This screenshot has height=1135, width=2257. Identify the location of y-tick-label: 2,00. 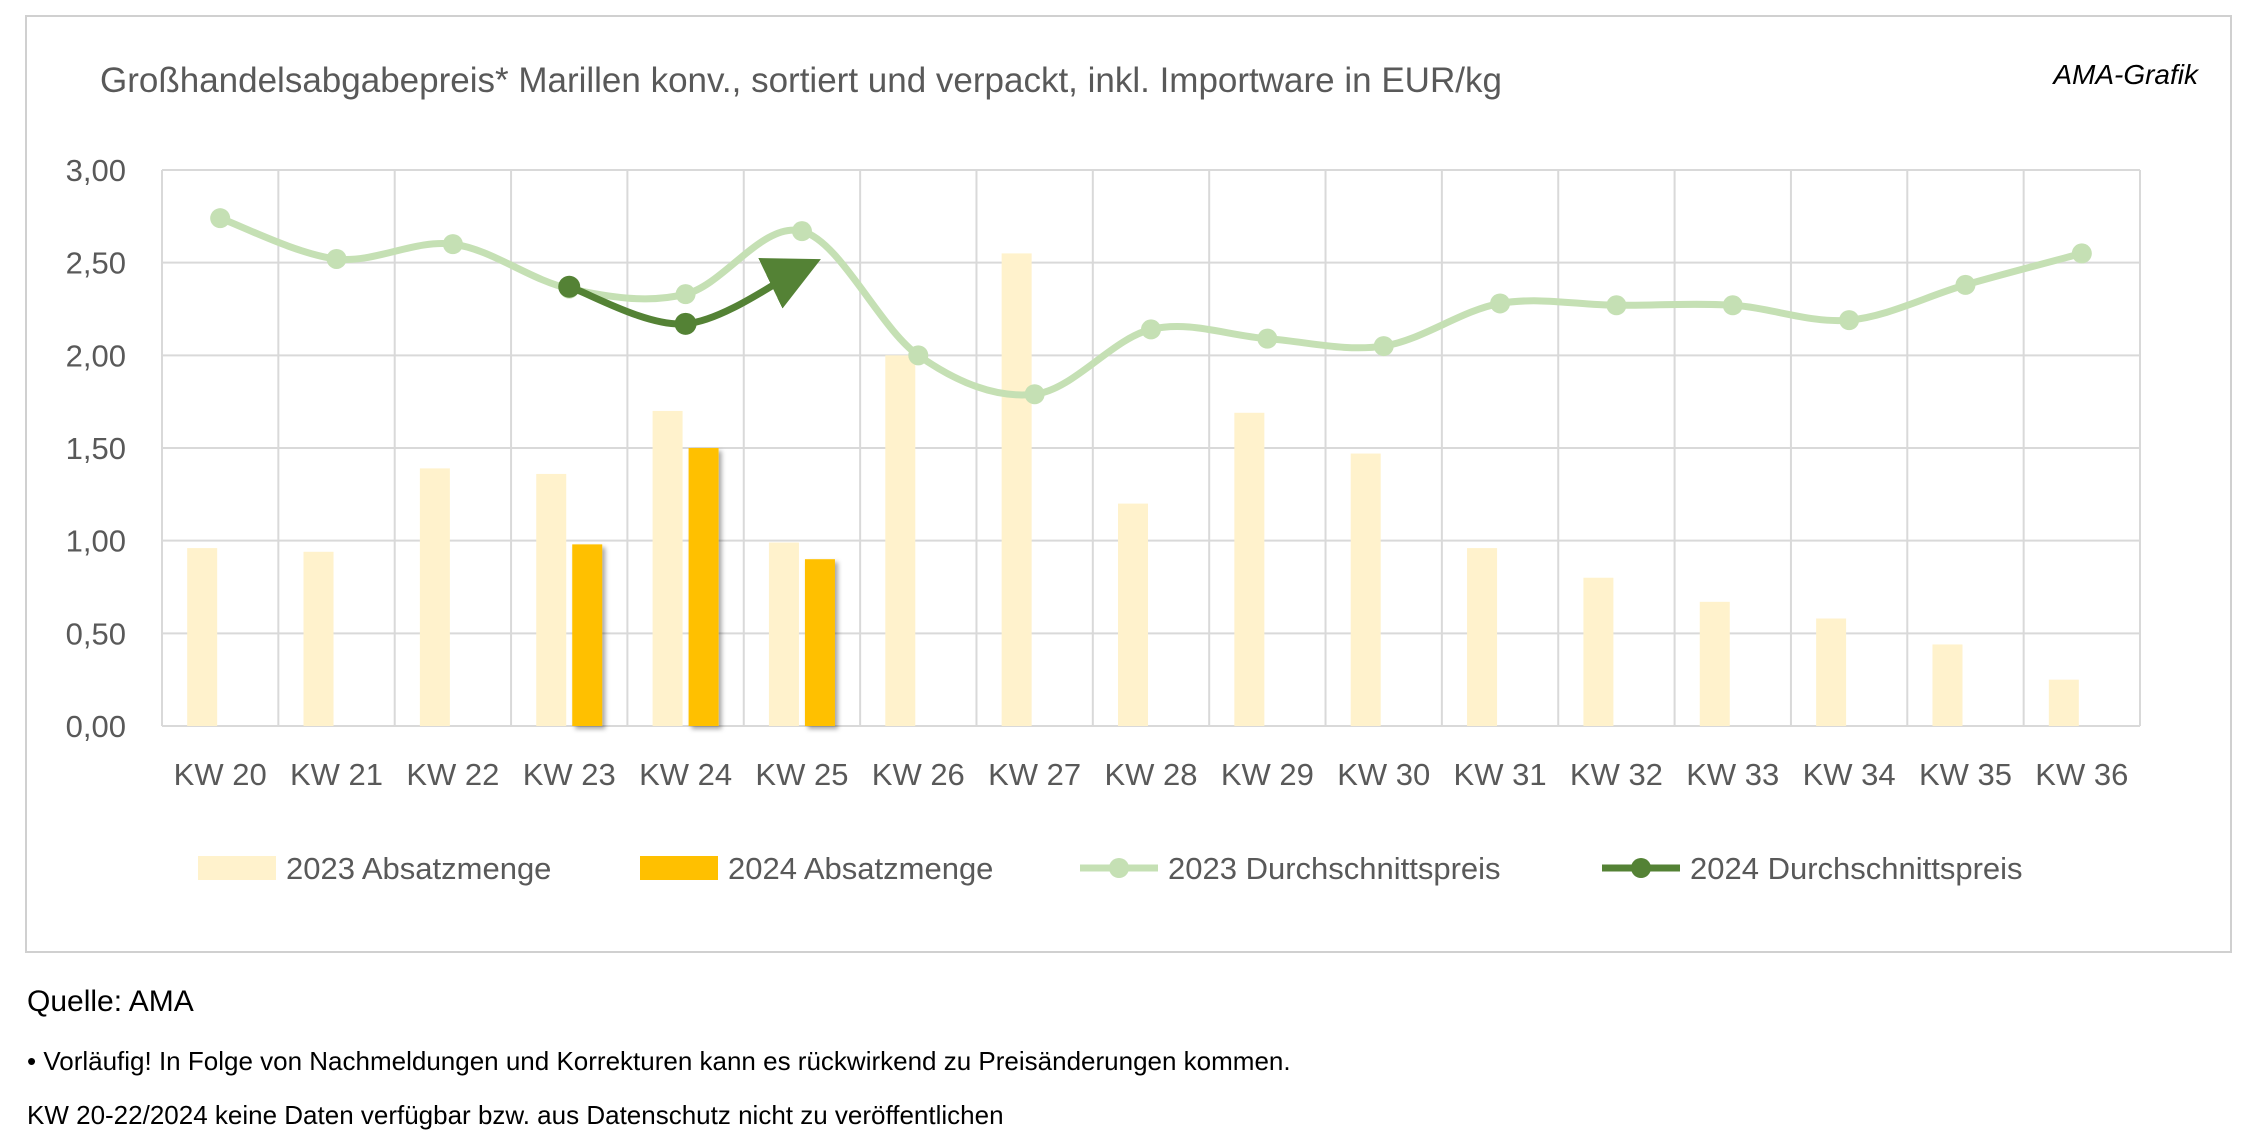
(96, 355).